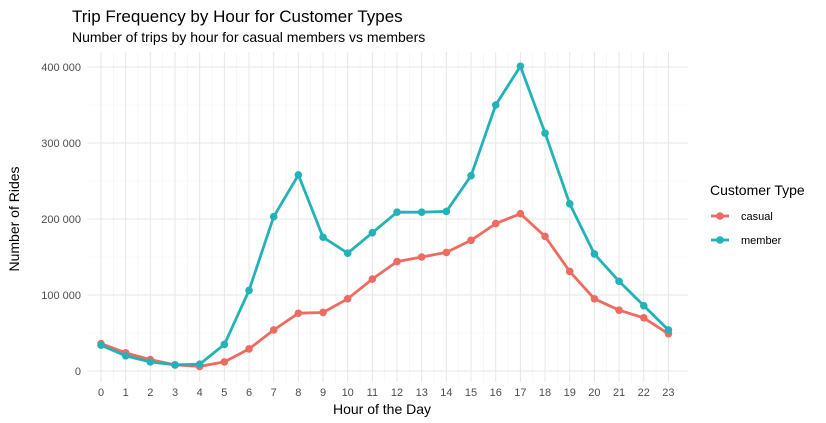 The width and height of the screenshot is (826, 423). I want to click on legend-label-casual: casual, so click(757, 217).